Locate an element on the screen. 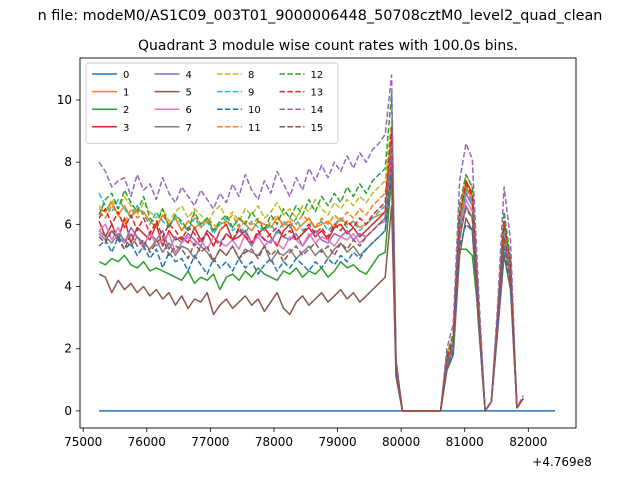 The image size is (640, 480). legend-label-13: 13 is located at coordinates (317, 93).